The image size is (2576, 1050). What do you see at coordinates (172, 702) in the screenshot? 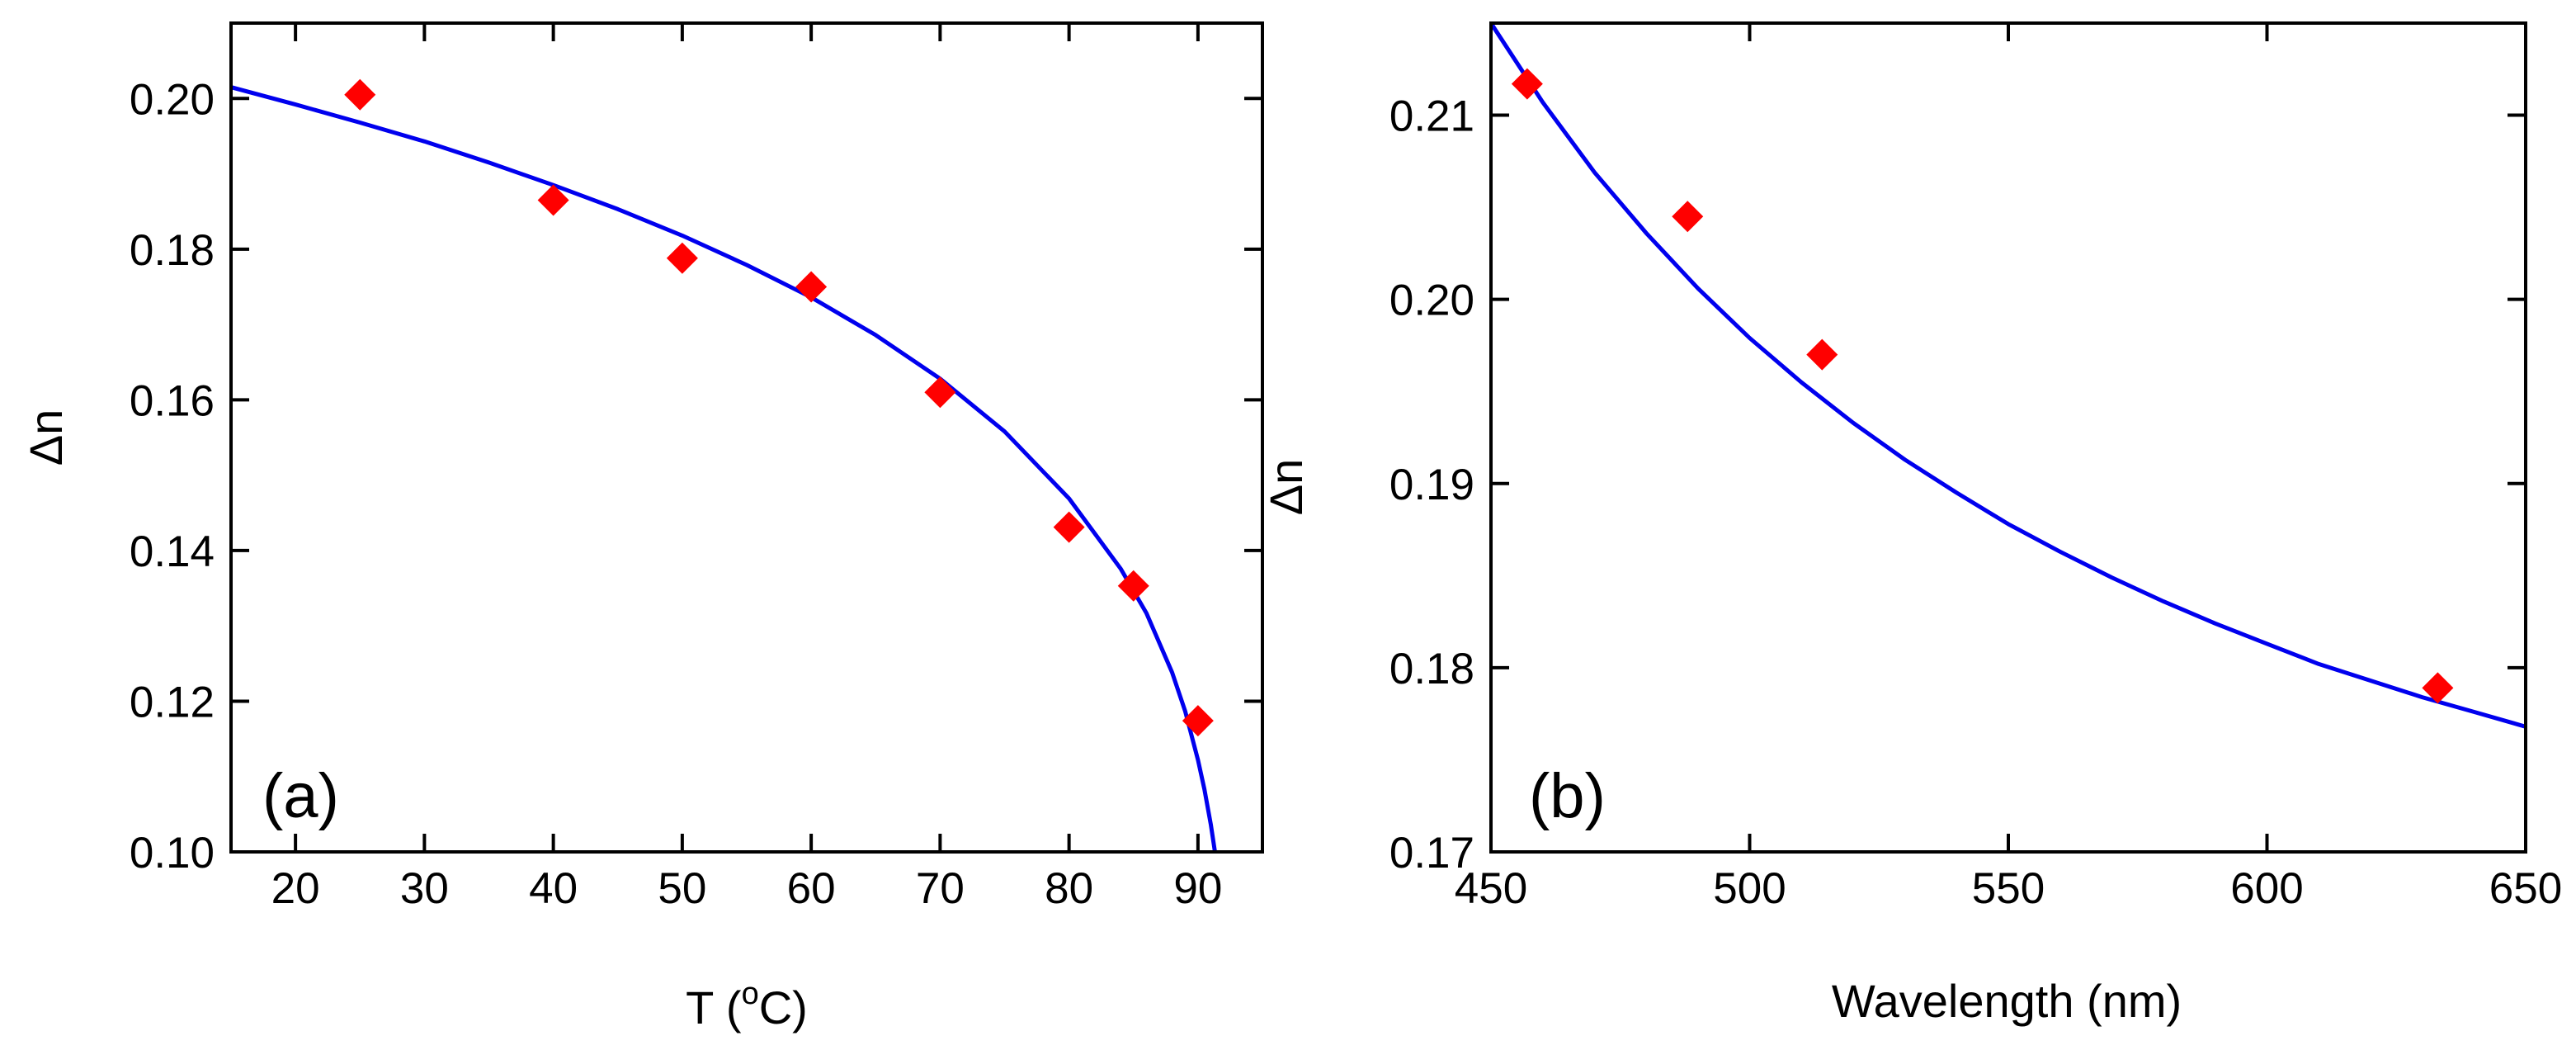
I see `y-tick-label: 0.12` at bounding box center [172, 702].